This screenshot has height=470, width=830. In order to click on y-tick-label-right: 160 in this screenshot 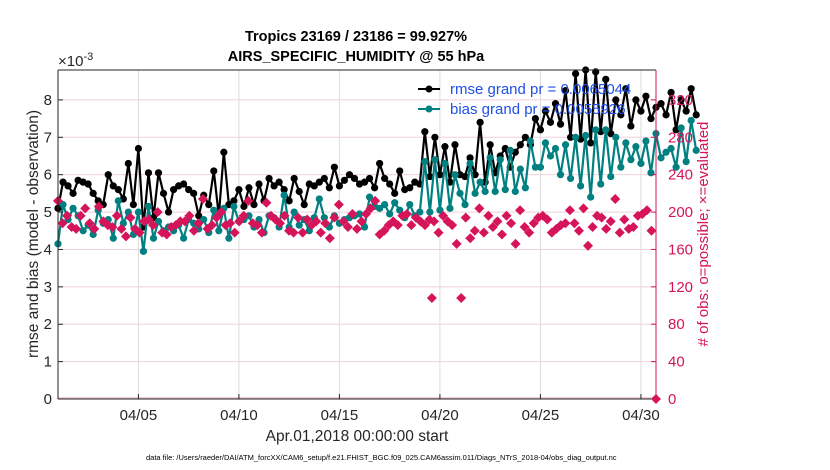, I will do `click(680, 249)`.